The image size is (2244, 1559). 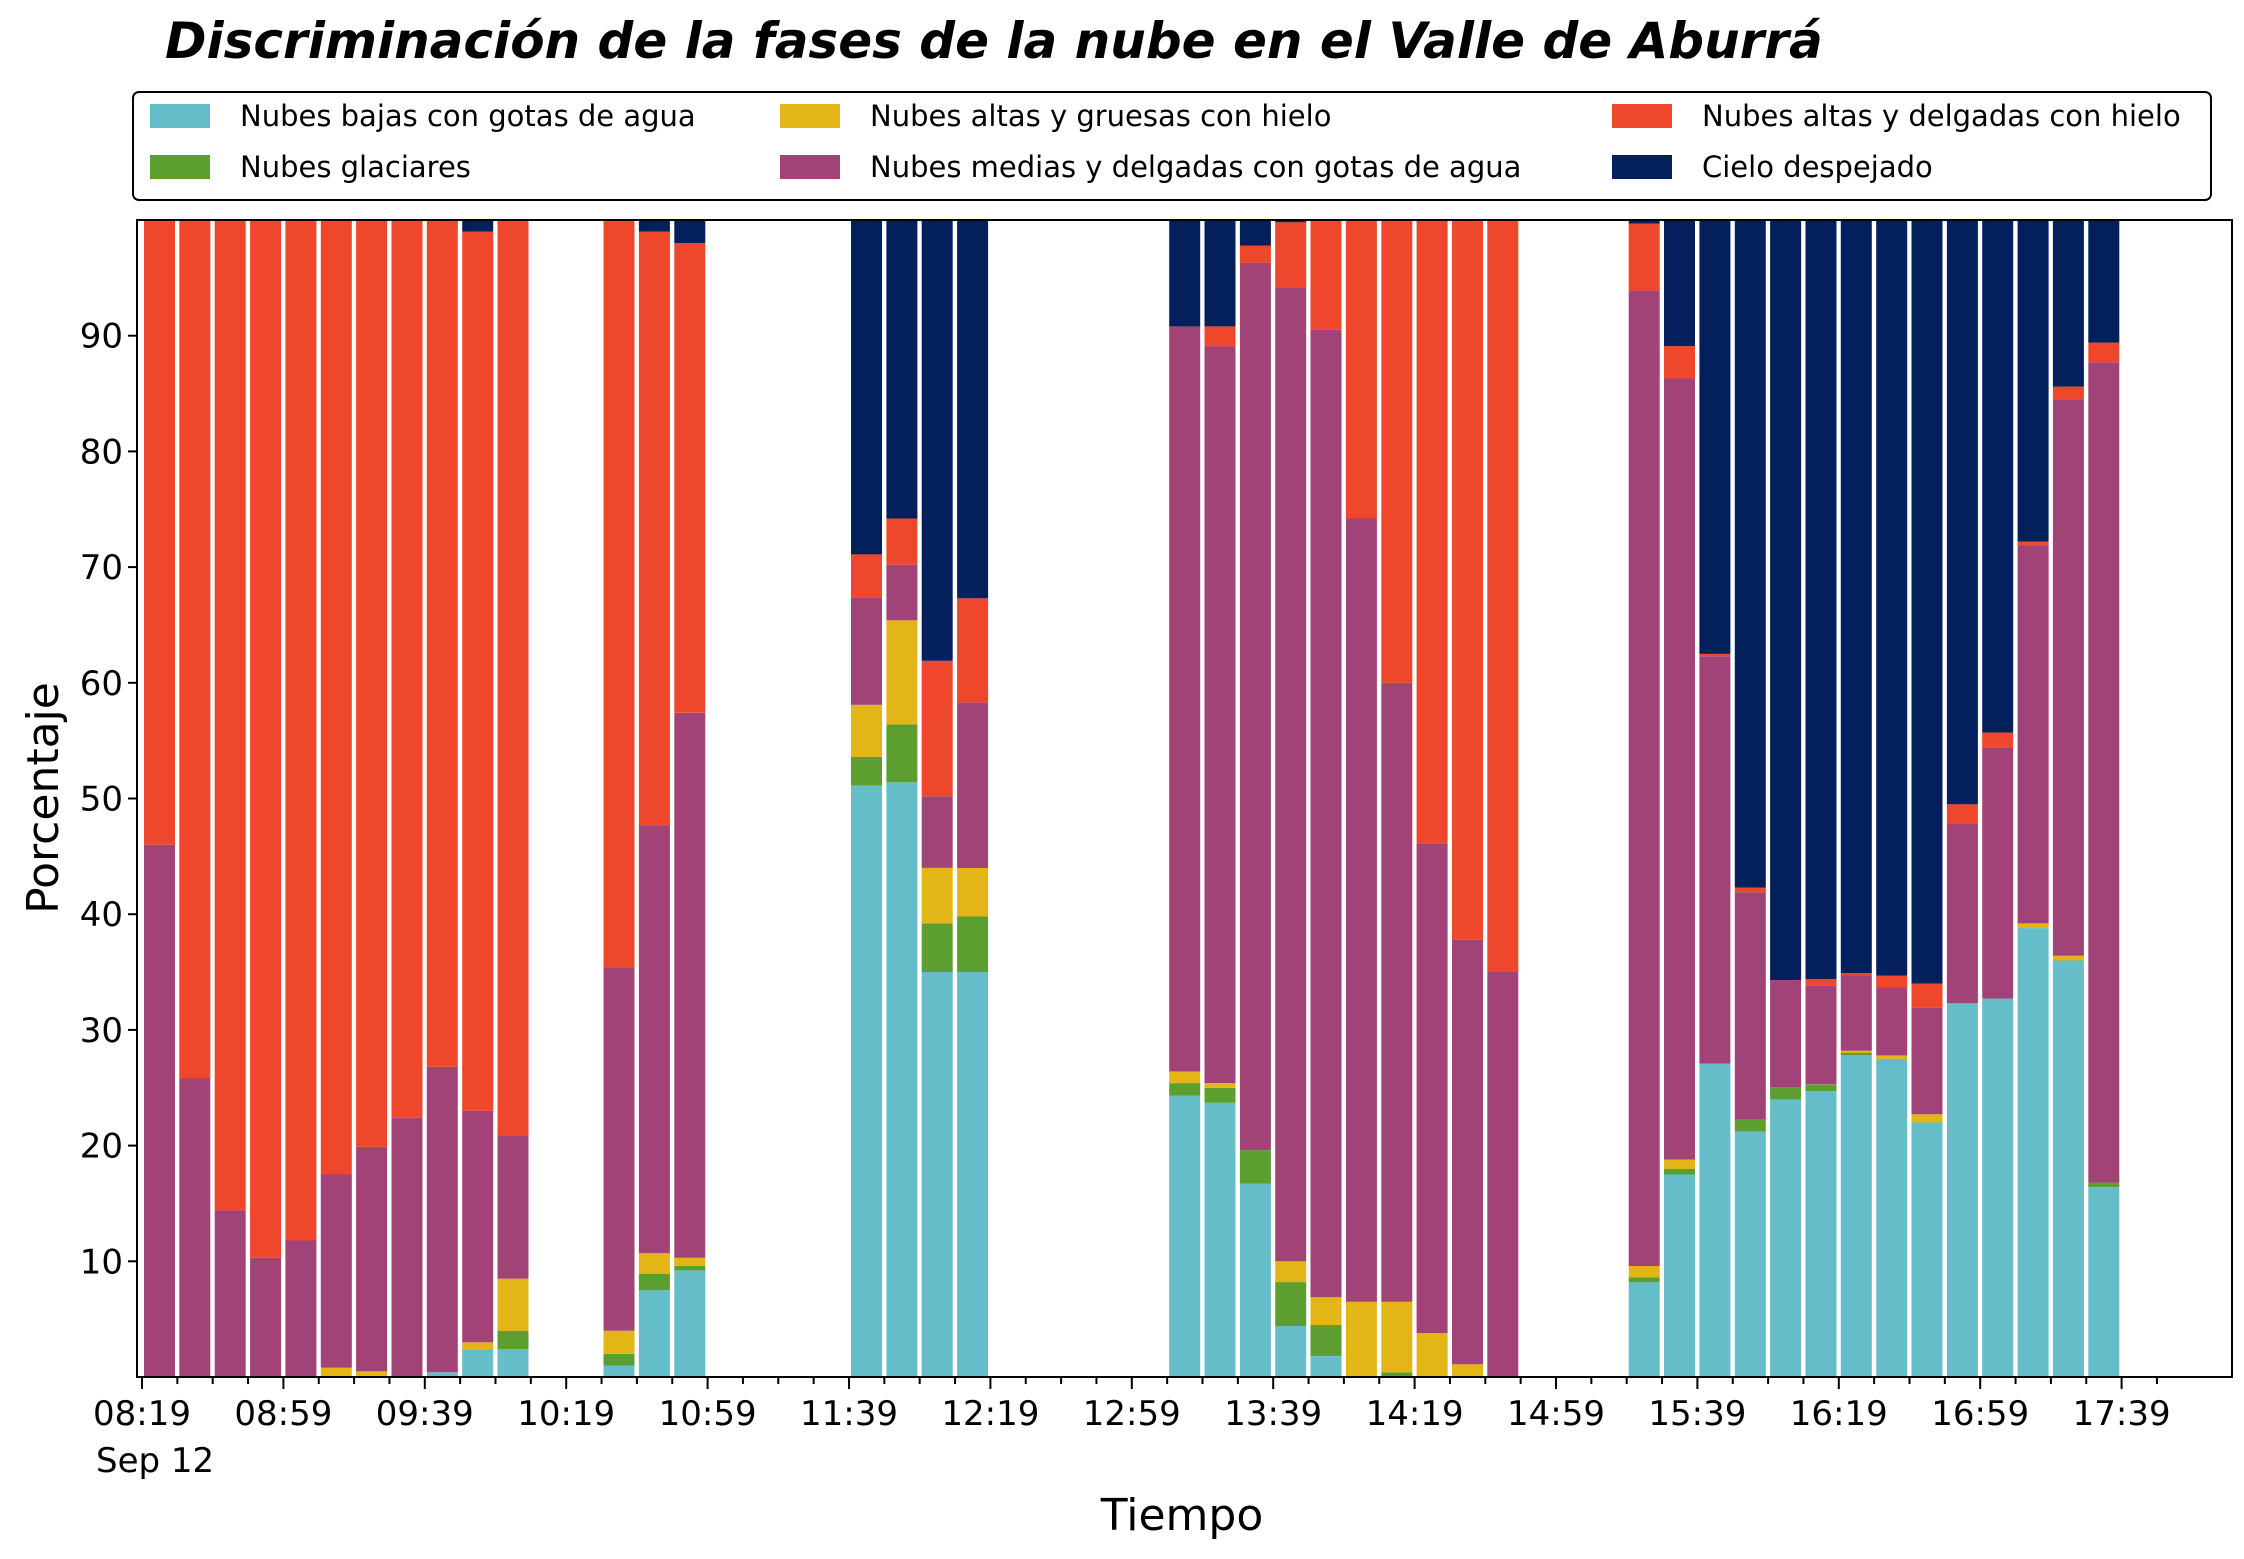 I want to click on y-tick-label: 80, so click(x=101, y=452).